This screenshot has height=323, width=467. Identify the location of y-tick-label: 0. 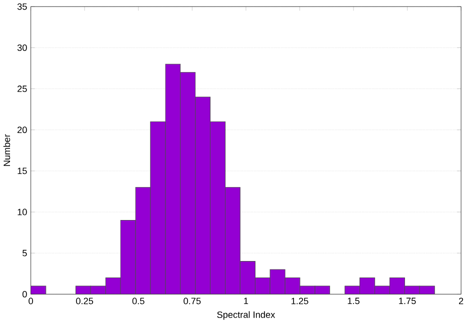
(24, 294).